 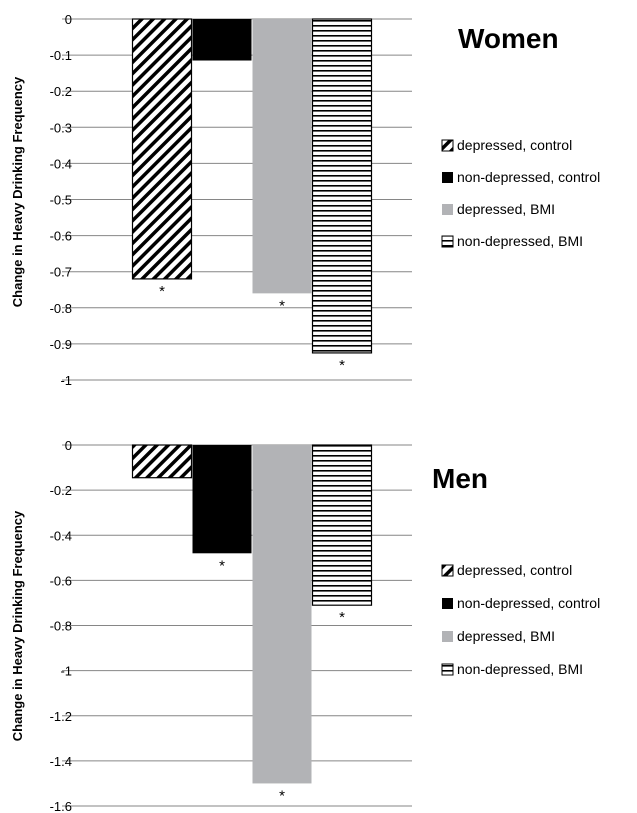 I want to click on y-tick-label: -1.4, so click(x=61, y=761).